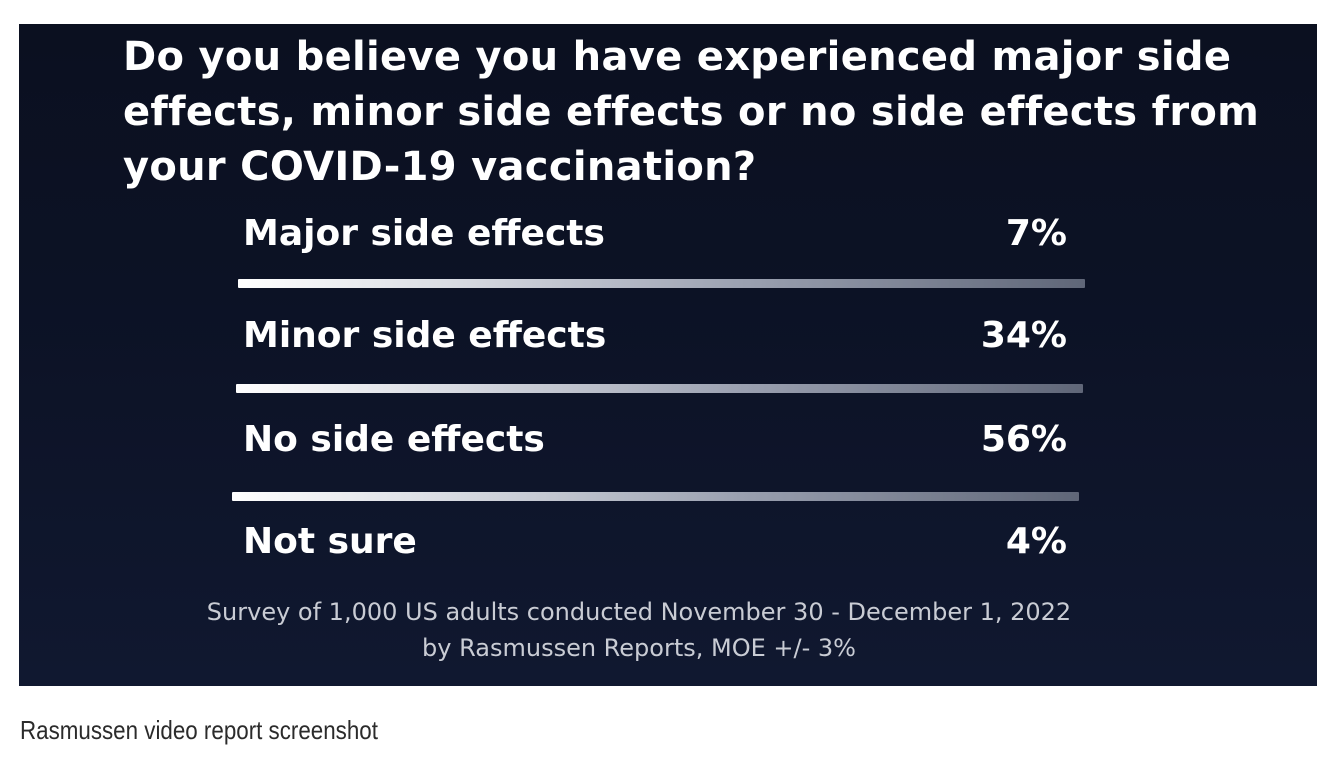  What do you see at coordinates (199, 730) in the screenshot?
I see `image-caption: Rasmussen video report screenshot` at bounding box center [199, 730].